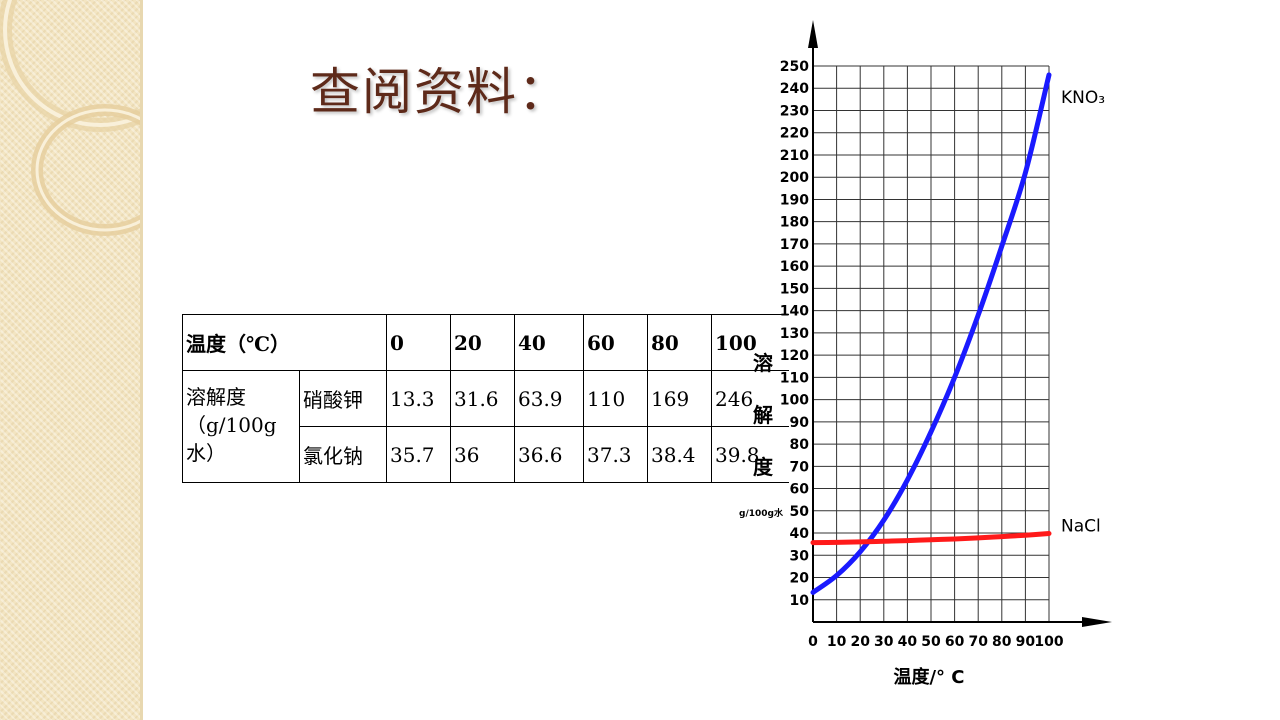 This screenshot has height=720, width=1280. I want to click on table-value-cell: 36.6, so click(549, 454).